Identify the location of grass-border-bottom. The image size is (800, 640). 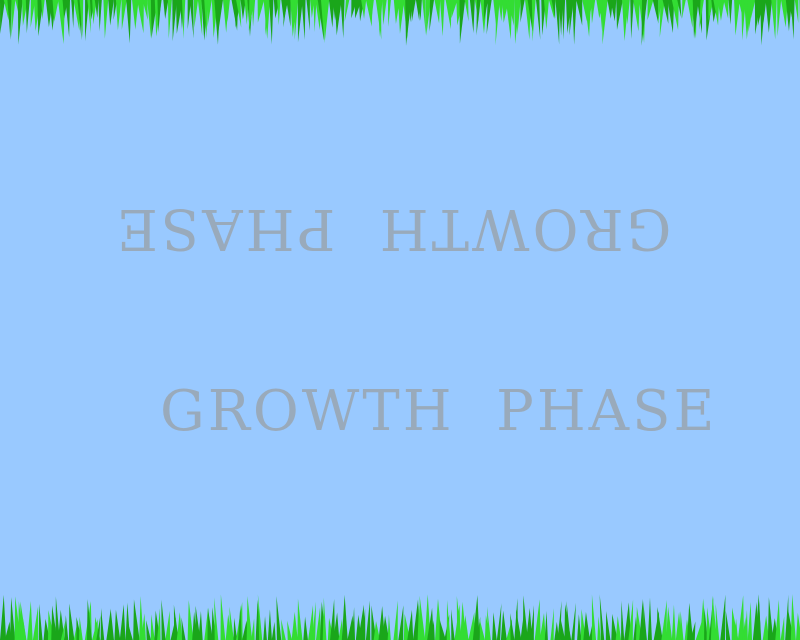
(400, 617).